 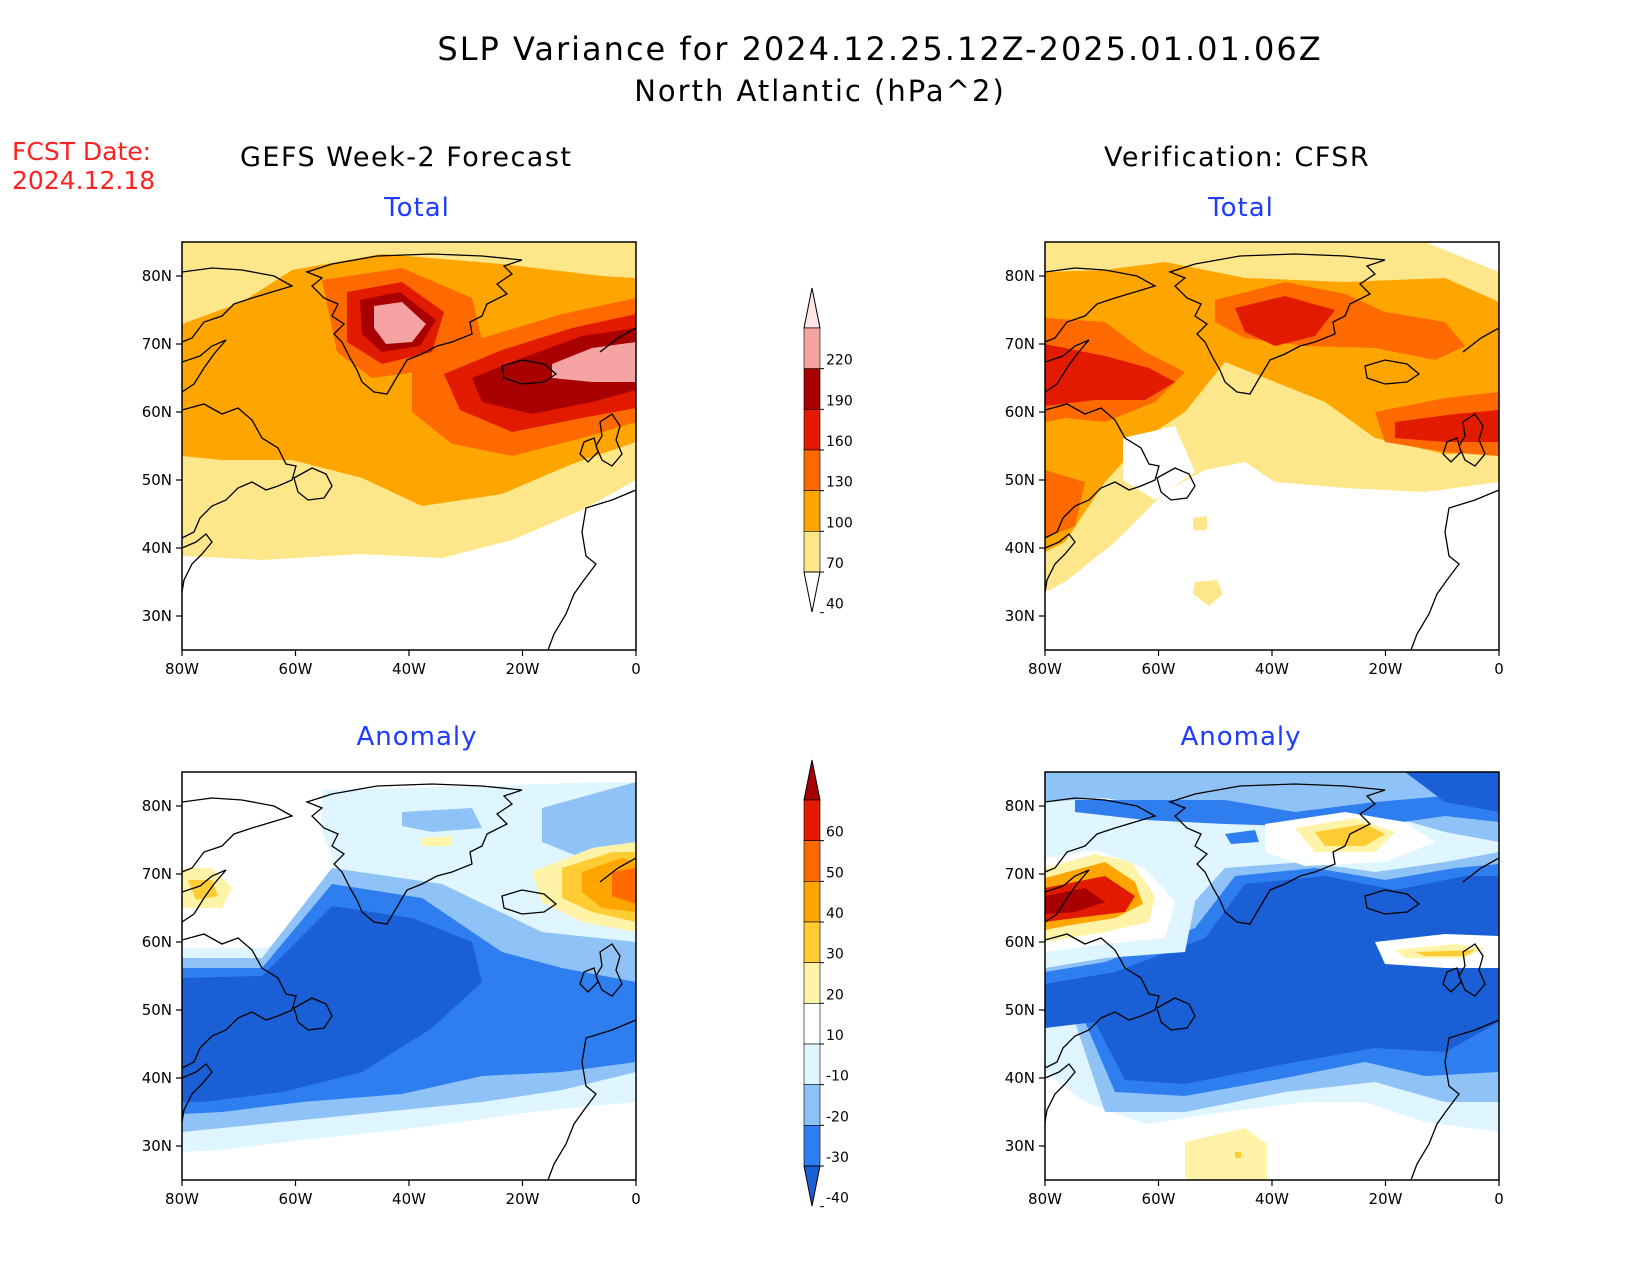 I want to click on forecast-total-lat-label: 70N, so click(x=157, y=344).